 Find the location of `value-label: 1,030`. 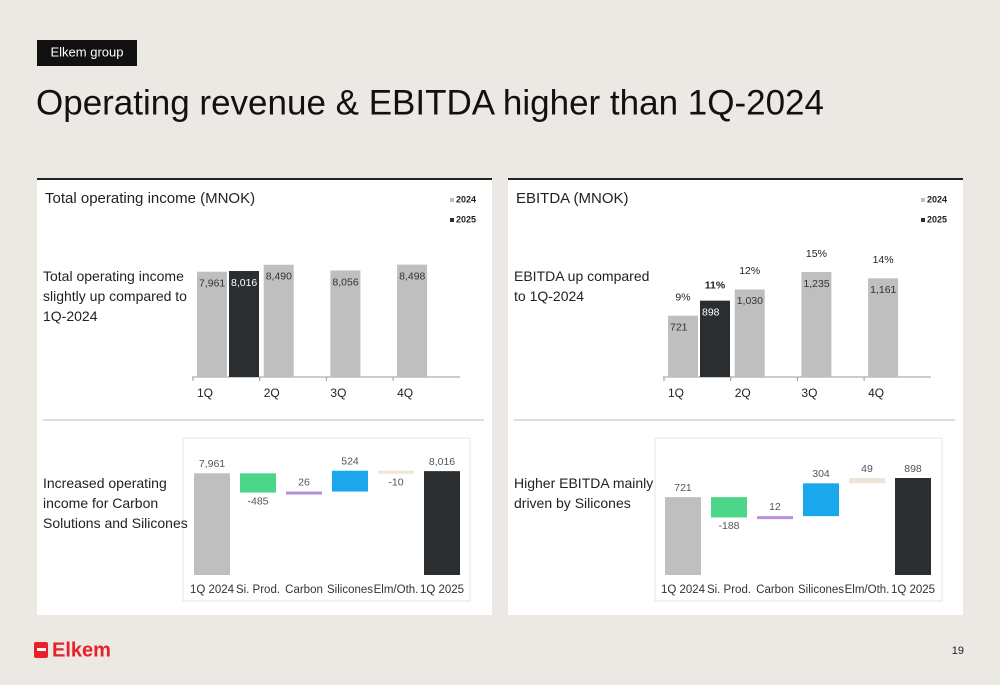

value-label: 1,030 is located at coordinates (750, 301).